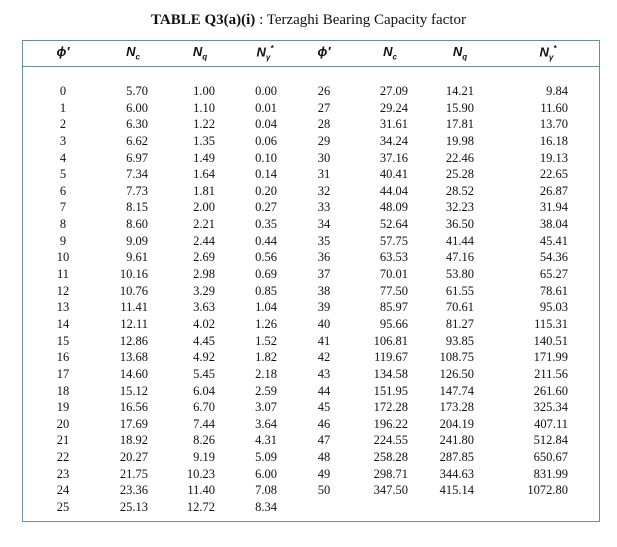  Describe the element at coordinates (557, 91) in the screenshot. I see `factor-cell: 9.84` at that location.